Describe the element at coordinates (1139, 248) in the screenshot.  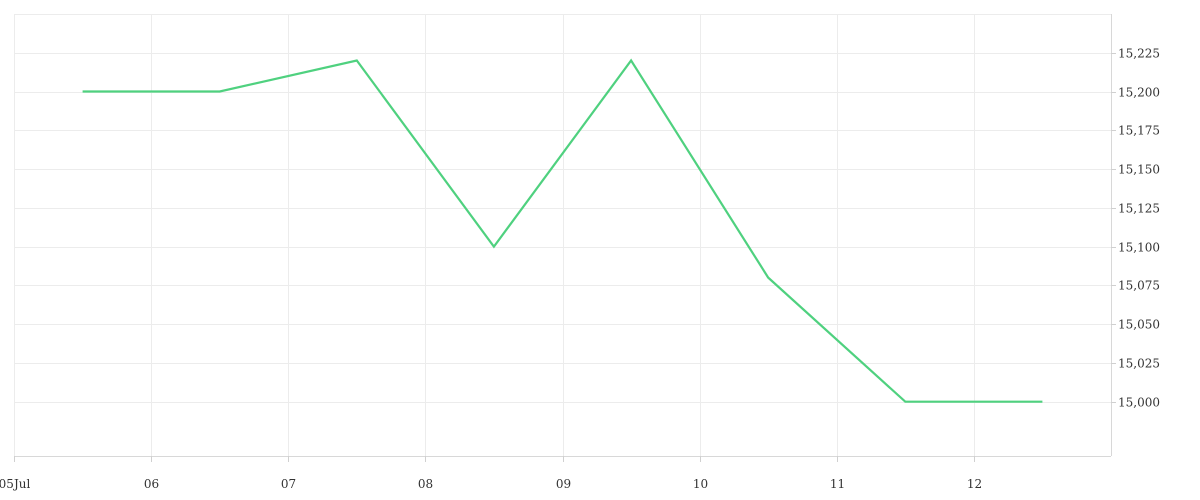
I see `y-tick-label: 15,100` at that location.